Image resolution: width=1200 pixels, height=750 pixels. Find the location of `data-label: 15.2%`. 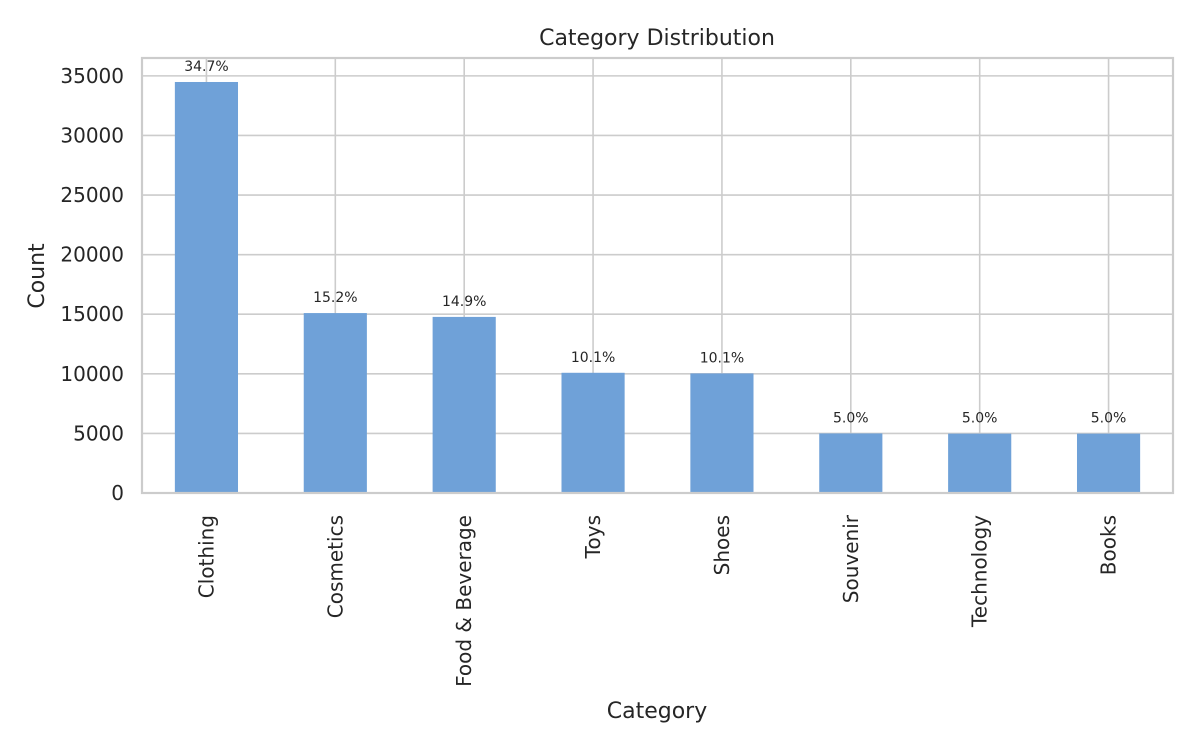

data-label: 15.2% is located at coordinates (335, 298).